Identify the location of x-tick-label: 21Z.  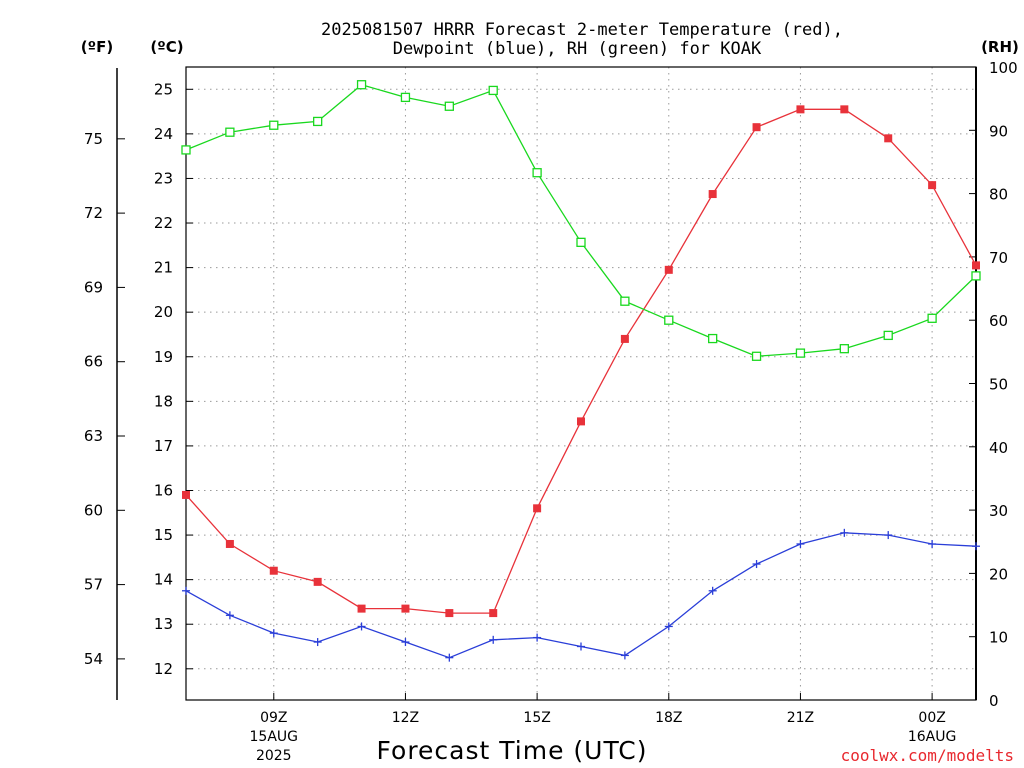
(800, 718).